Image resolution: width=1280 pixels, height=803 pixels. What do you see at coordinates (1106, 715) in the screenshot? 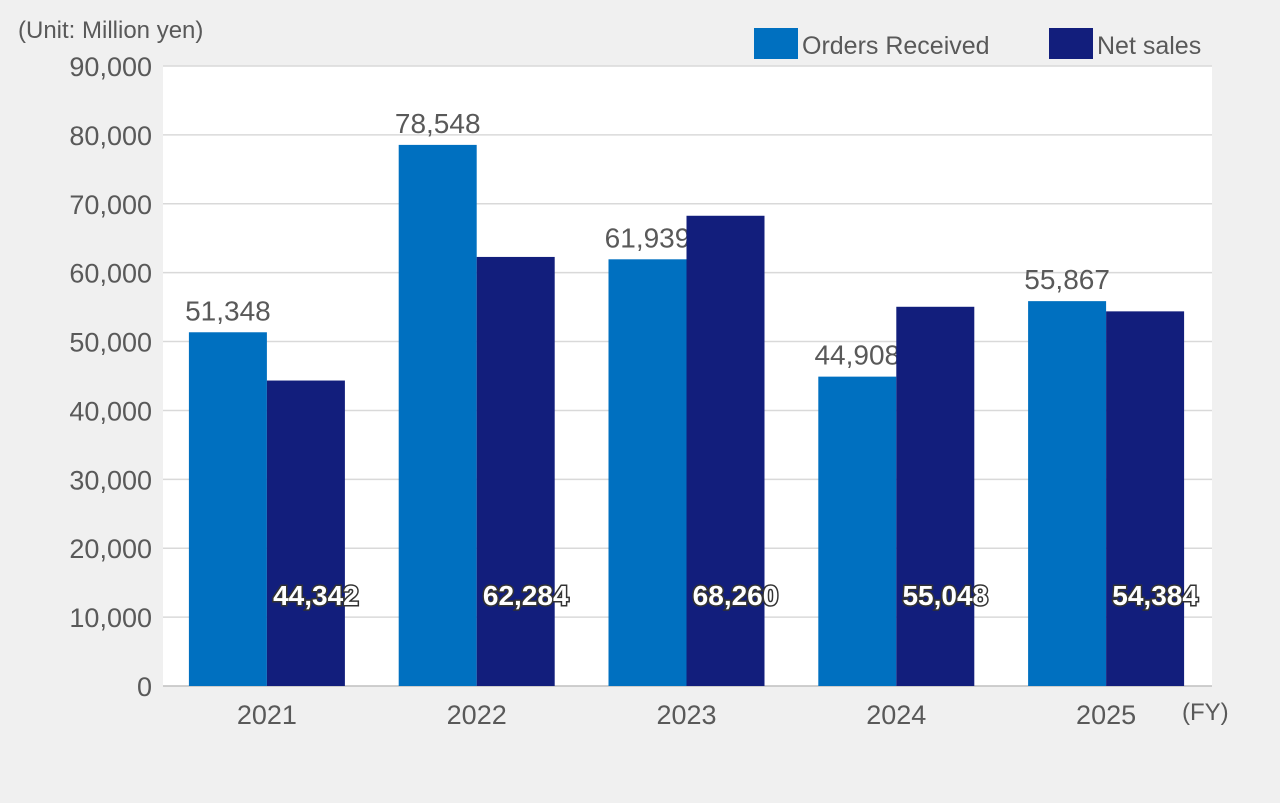
I see `x-tick-label: 2025` at bounding box center [1106, 715].